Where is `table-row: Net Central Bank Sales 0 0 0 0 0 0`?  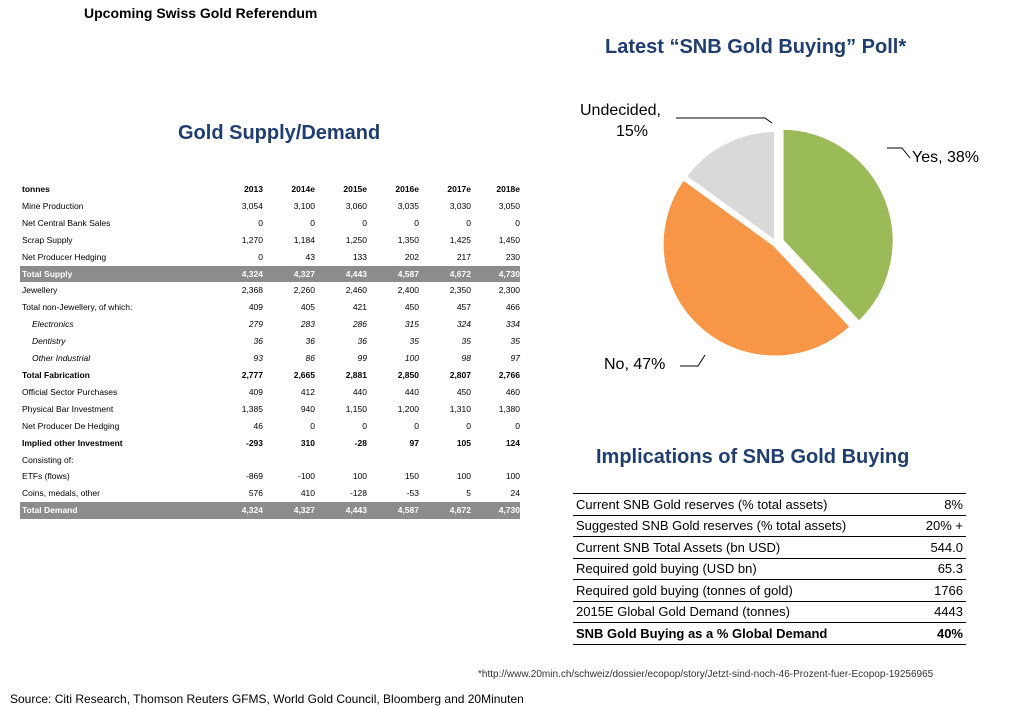
table-row: Net Central Bank Sales 0 0 0 0 0 0 is located at coordinates (270, 223).